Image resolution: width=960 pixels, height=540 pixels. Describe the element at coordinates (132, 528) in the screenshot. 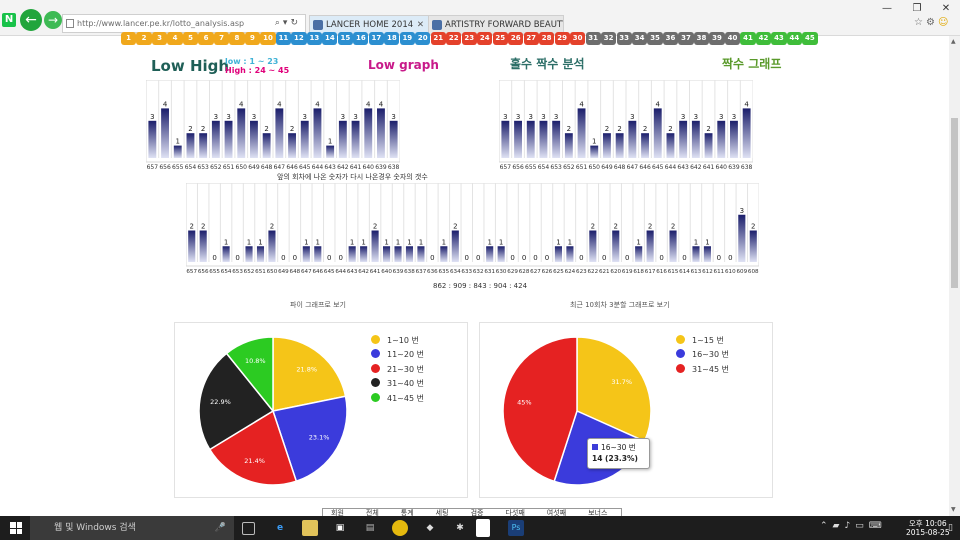

I see `taskbar-search: 웹 및 Windows 검색 🎤` at that location.